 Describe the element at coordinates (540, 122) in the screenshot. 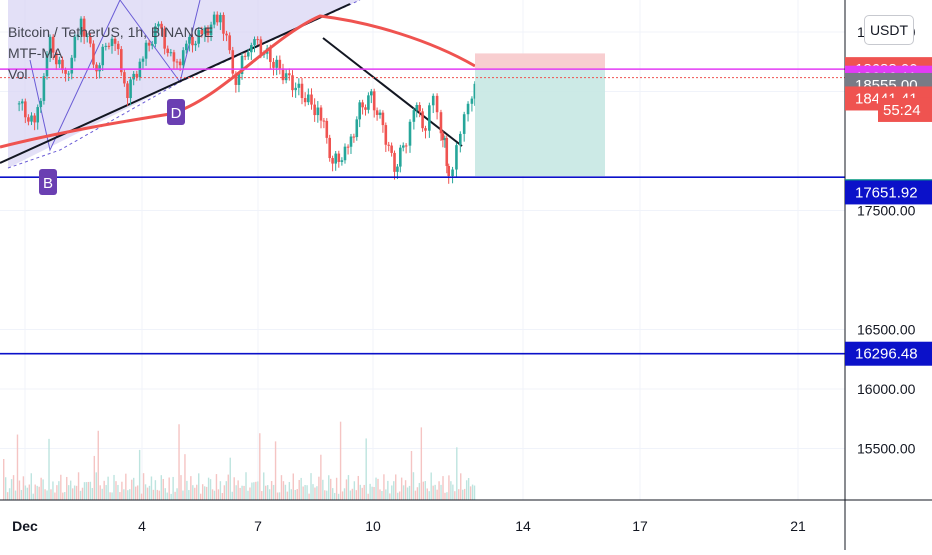

I see `take-profit-zone` at that location.